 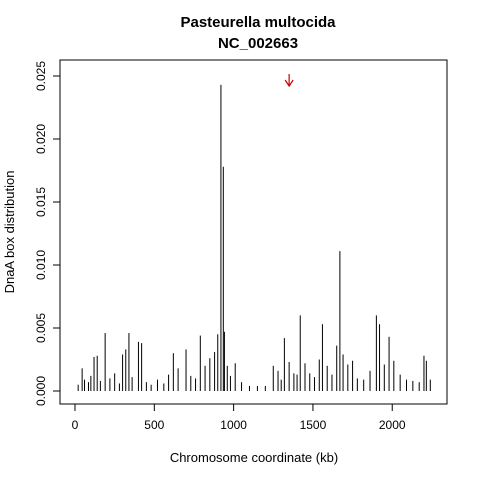 I want to click on x-tick-label: 1000, so click(x=233, y=425).